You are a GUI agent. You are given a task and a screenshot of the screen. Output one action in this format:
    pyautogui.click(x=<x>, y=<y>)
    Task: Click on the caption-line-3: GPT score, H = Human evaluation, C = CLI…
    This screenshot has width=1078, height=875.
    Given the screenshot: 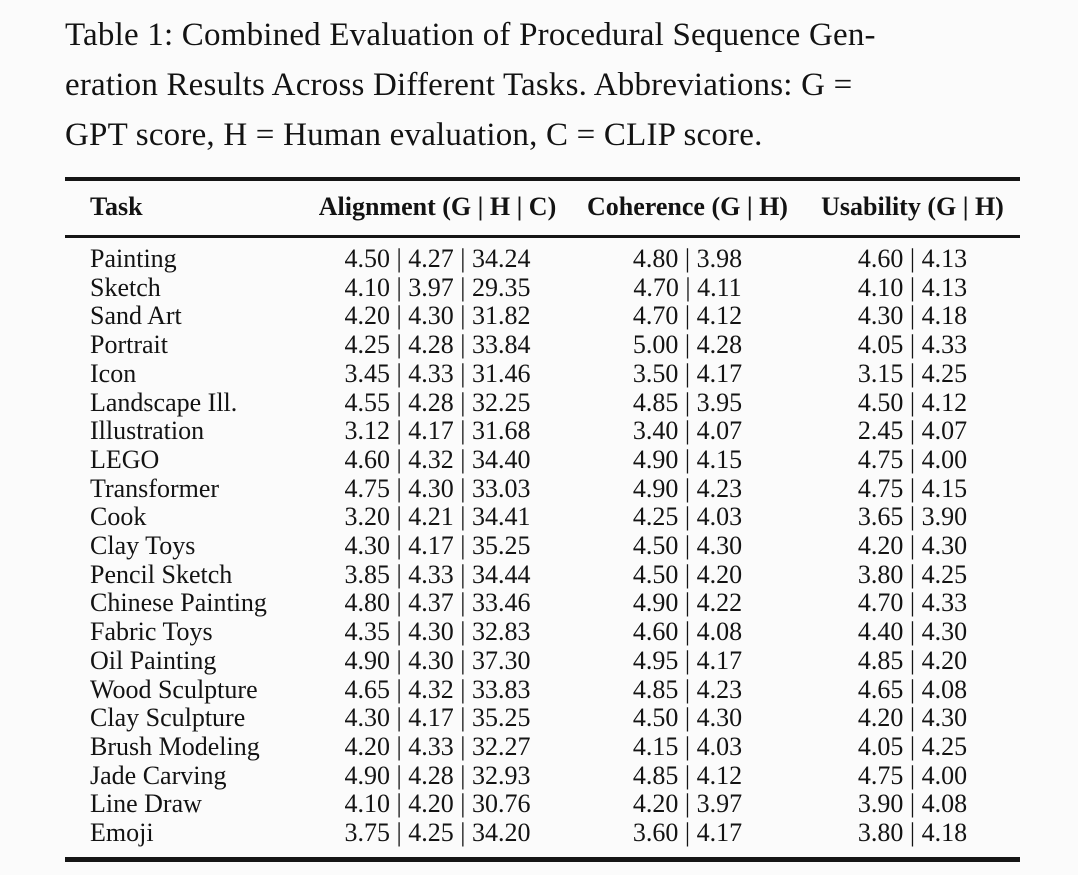 What is the action you would take?
    pyautogui.click(x=414, y=135)
    